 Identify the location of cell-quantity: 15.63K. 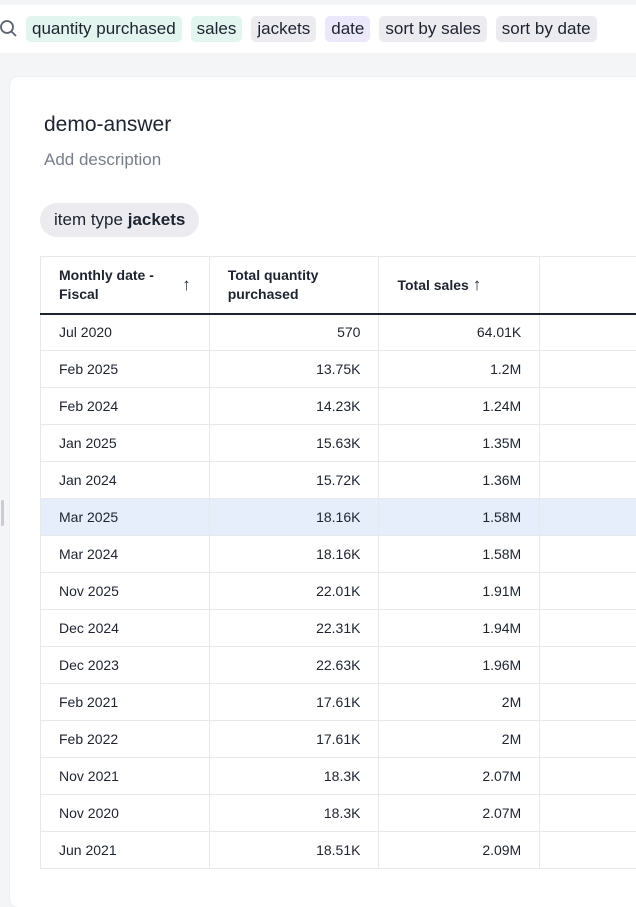
(294, 443).